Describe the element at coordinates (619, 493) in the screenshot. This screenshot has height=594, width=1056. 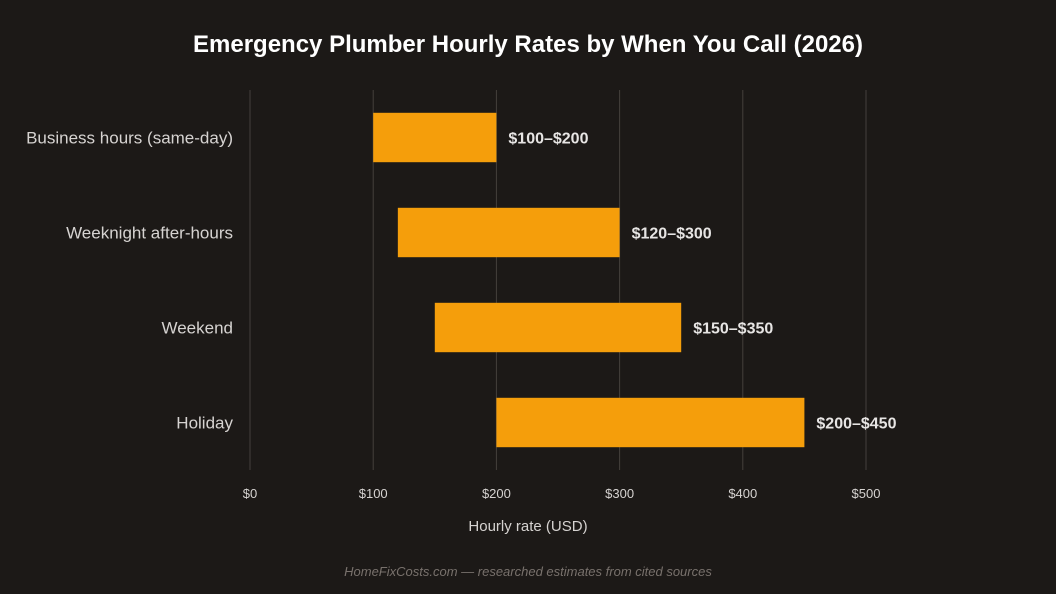
I see `x-tick-label: $300` at that location.